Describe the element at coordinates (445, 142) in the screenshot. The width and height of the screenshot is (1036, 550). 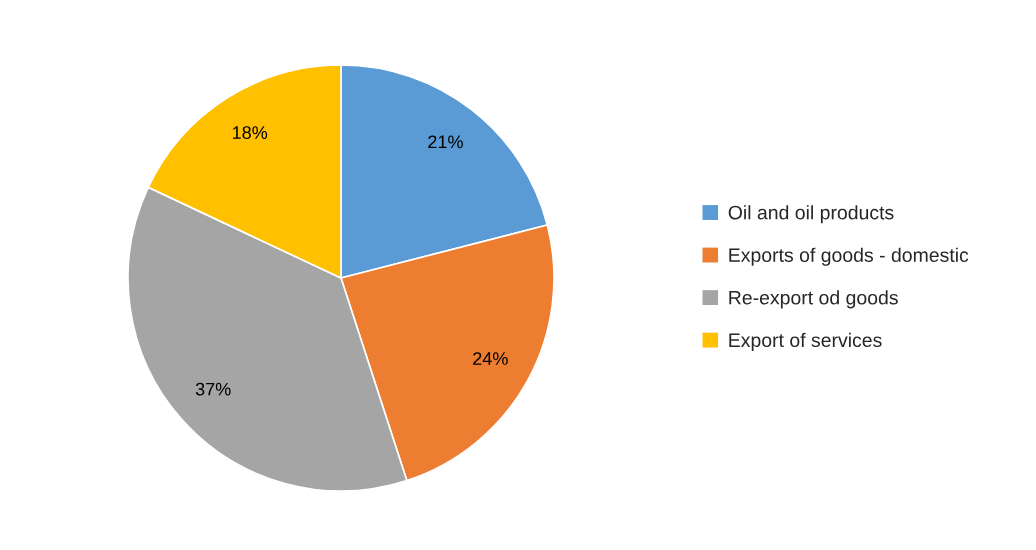
I see `data-label: 21%` at that location.